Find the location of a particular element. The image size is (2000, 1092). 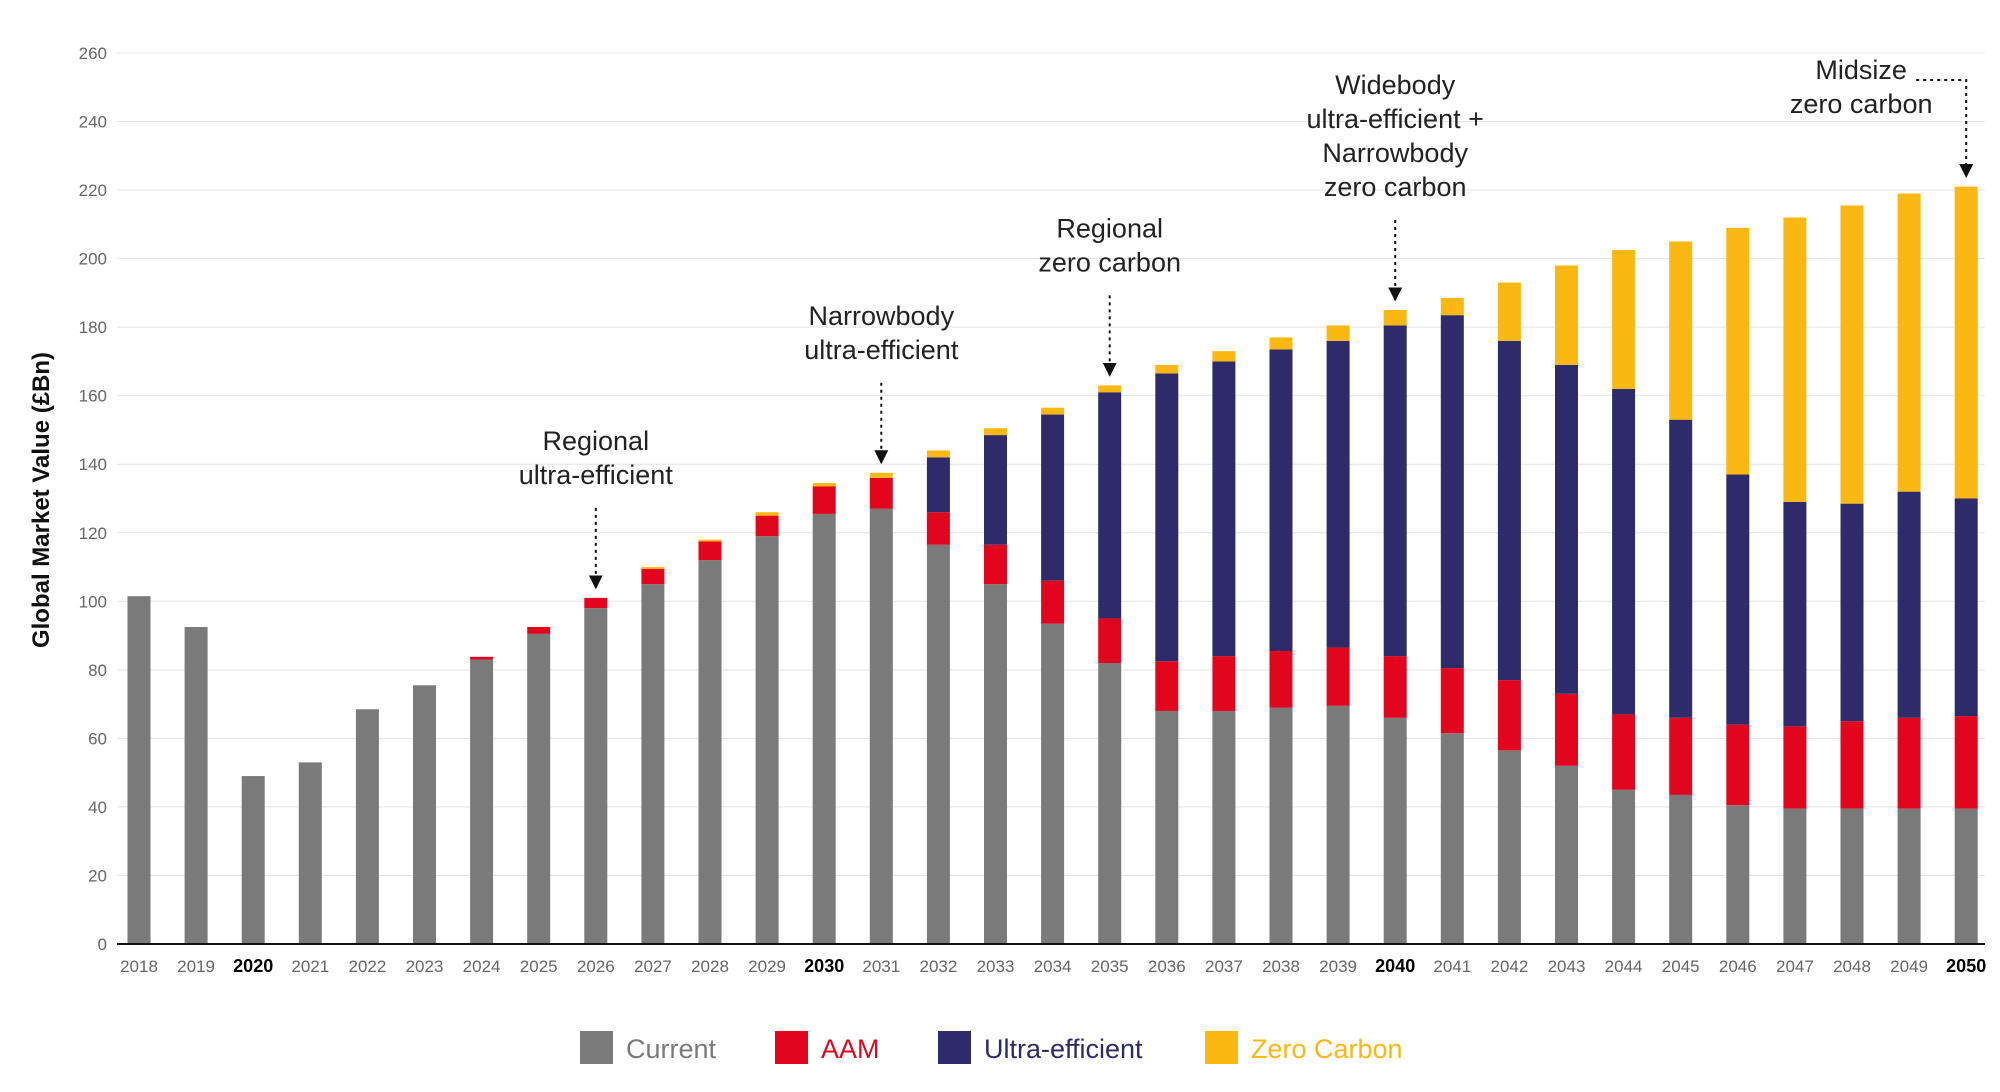

bar-zero-carbon-2043 is located at coordinates (1566, 315).